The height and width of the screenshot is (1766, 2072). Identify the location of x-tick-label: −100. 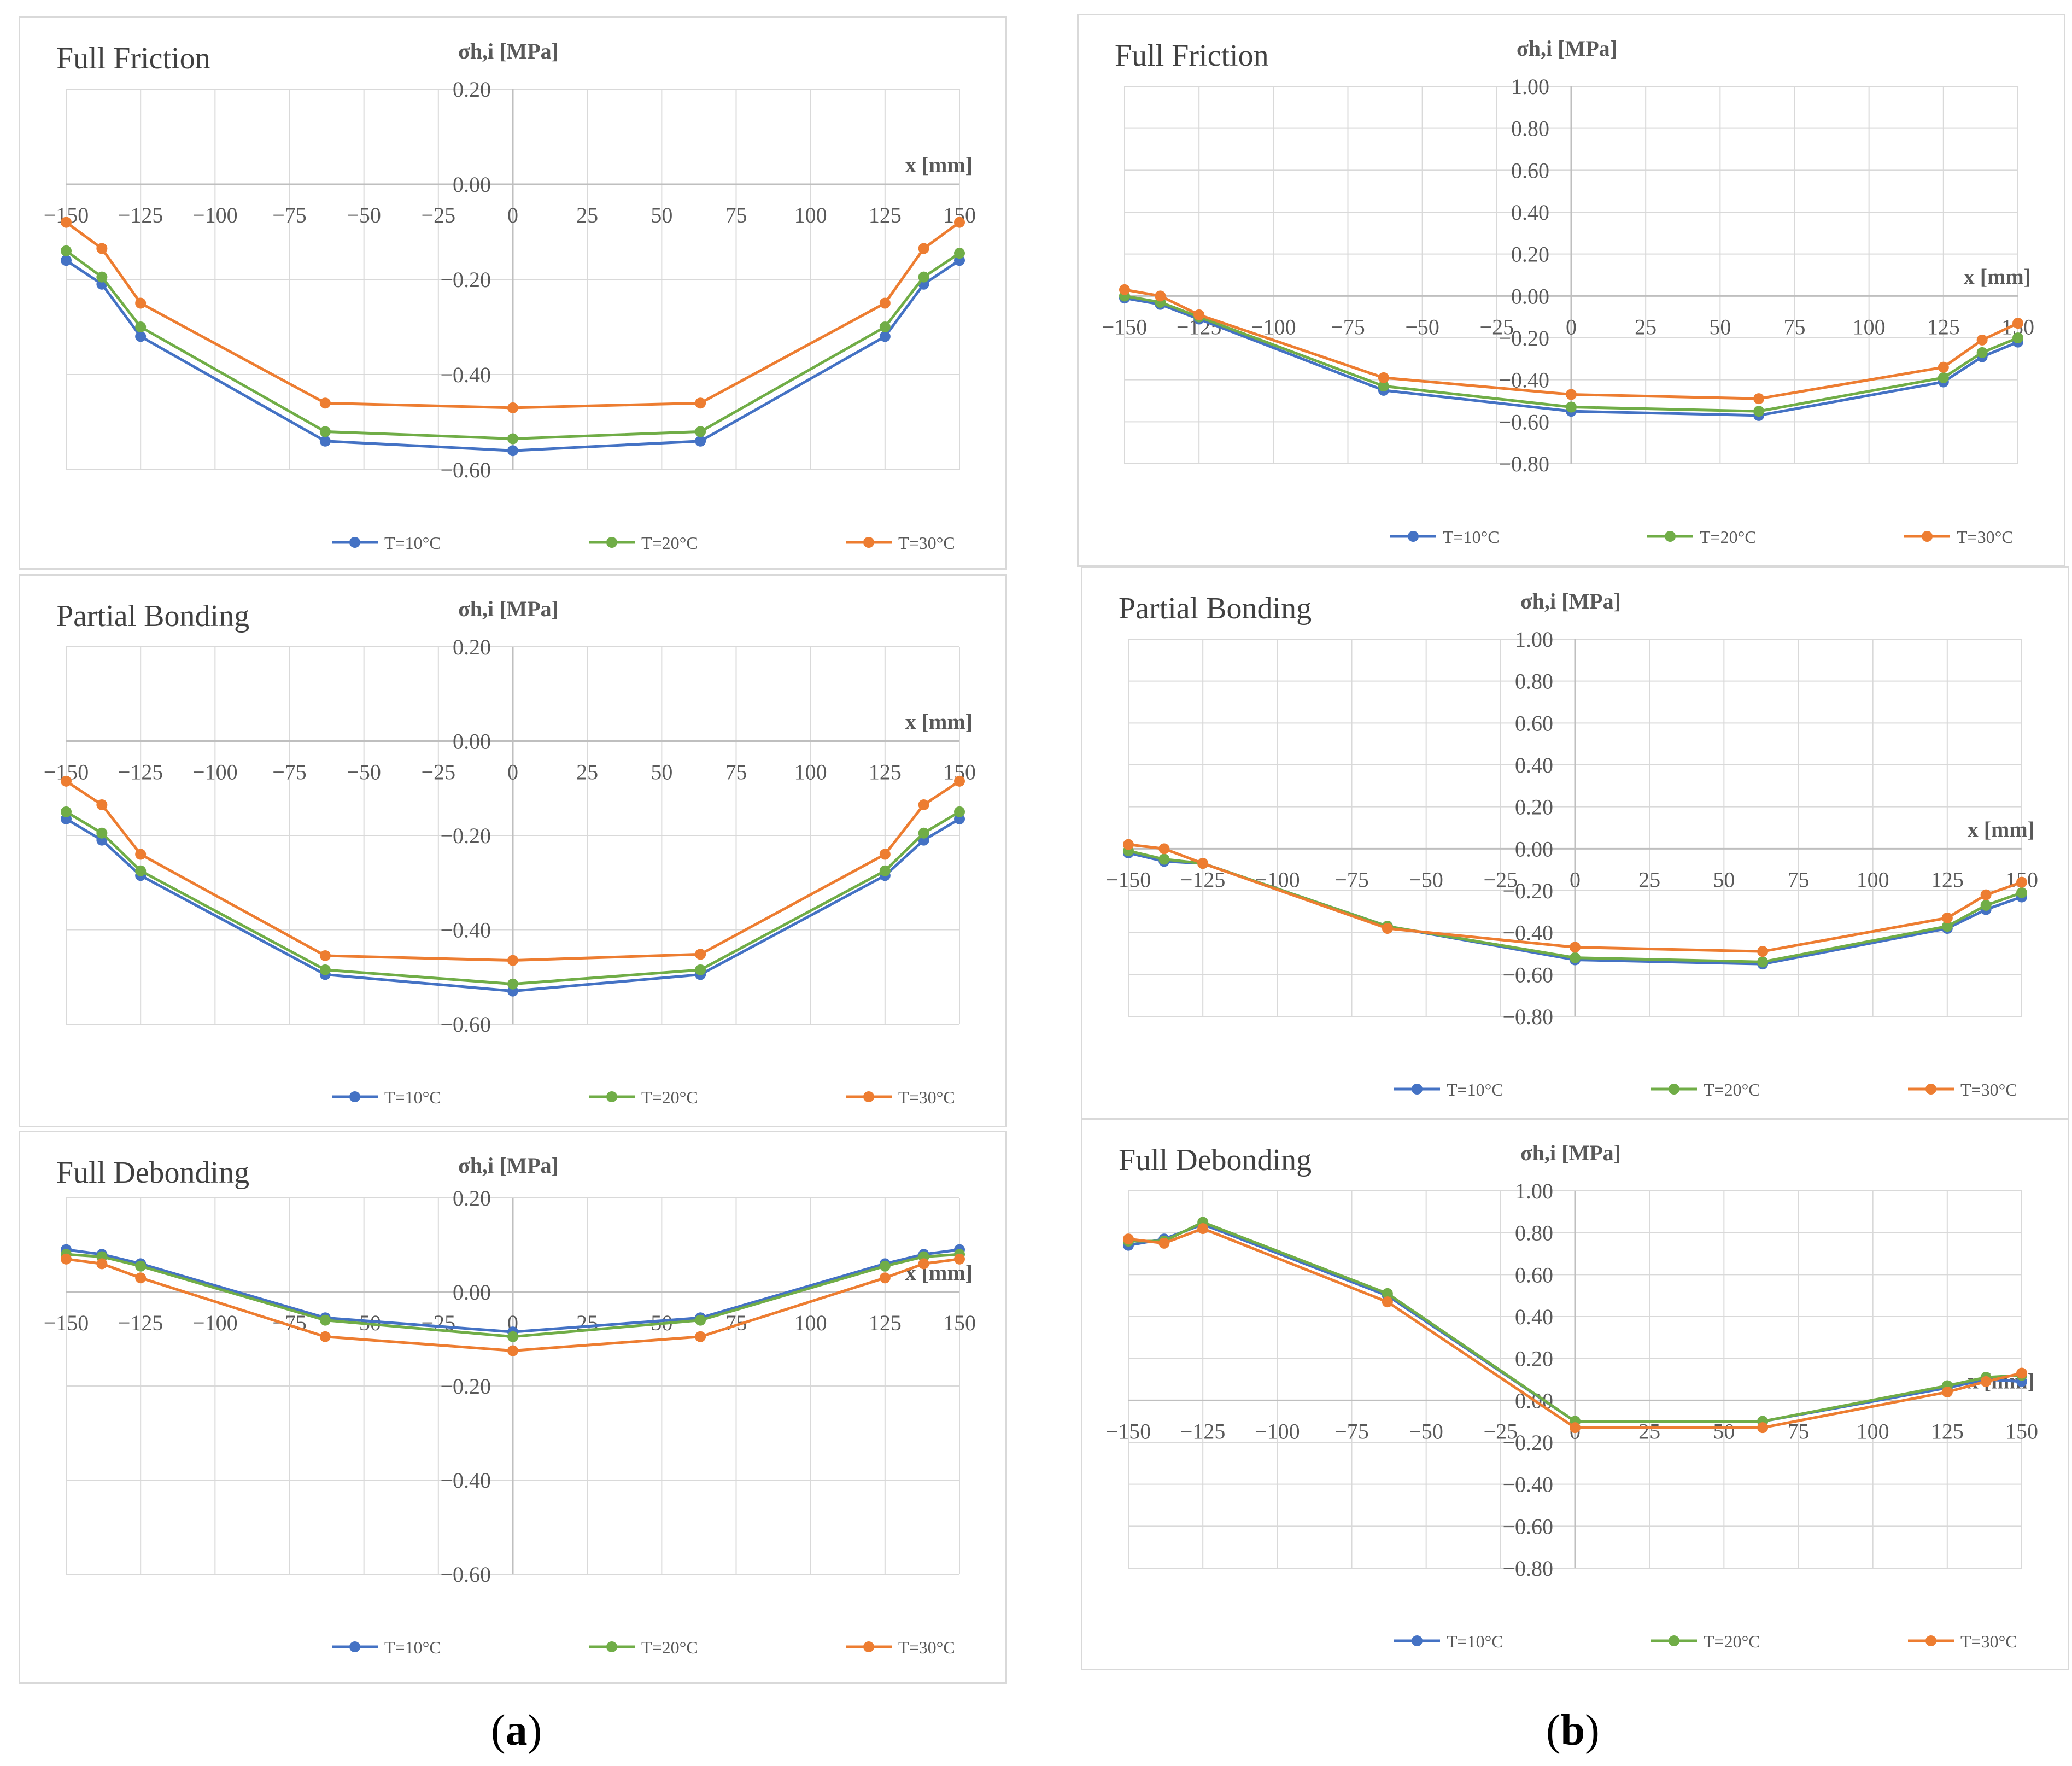
(215, 1323).